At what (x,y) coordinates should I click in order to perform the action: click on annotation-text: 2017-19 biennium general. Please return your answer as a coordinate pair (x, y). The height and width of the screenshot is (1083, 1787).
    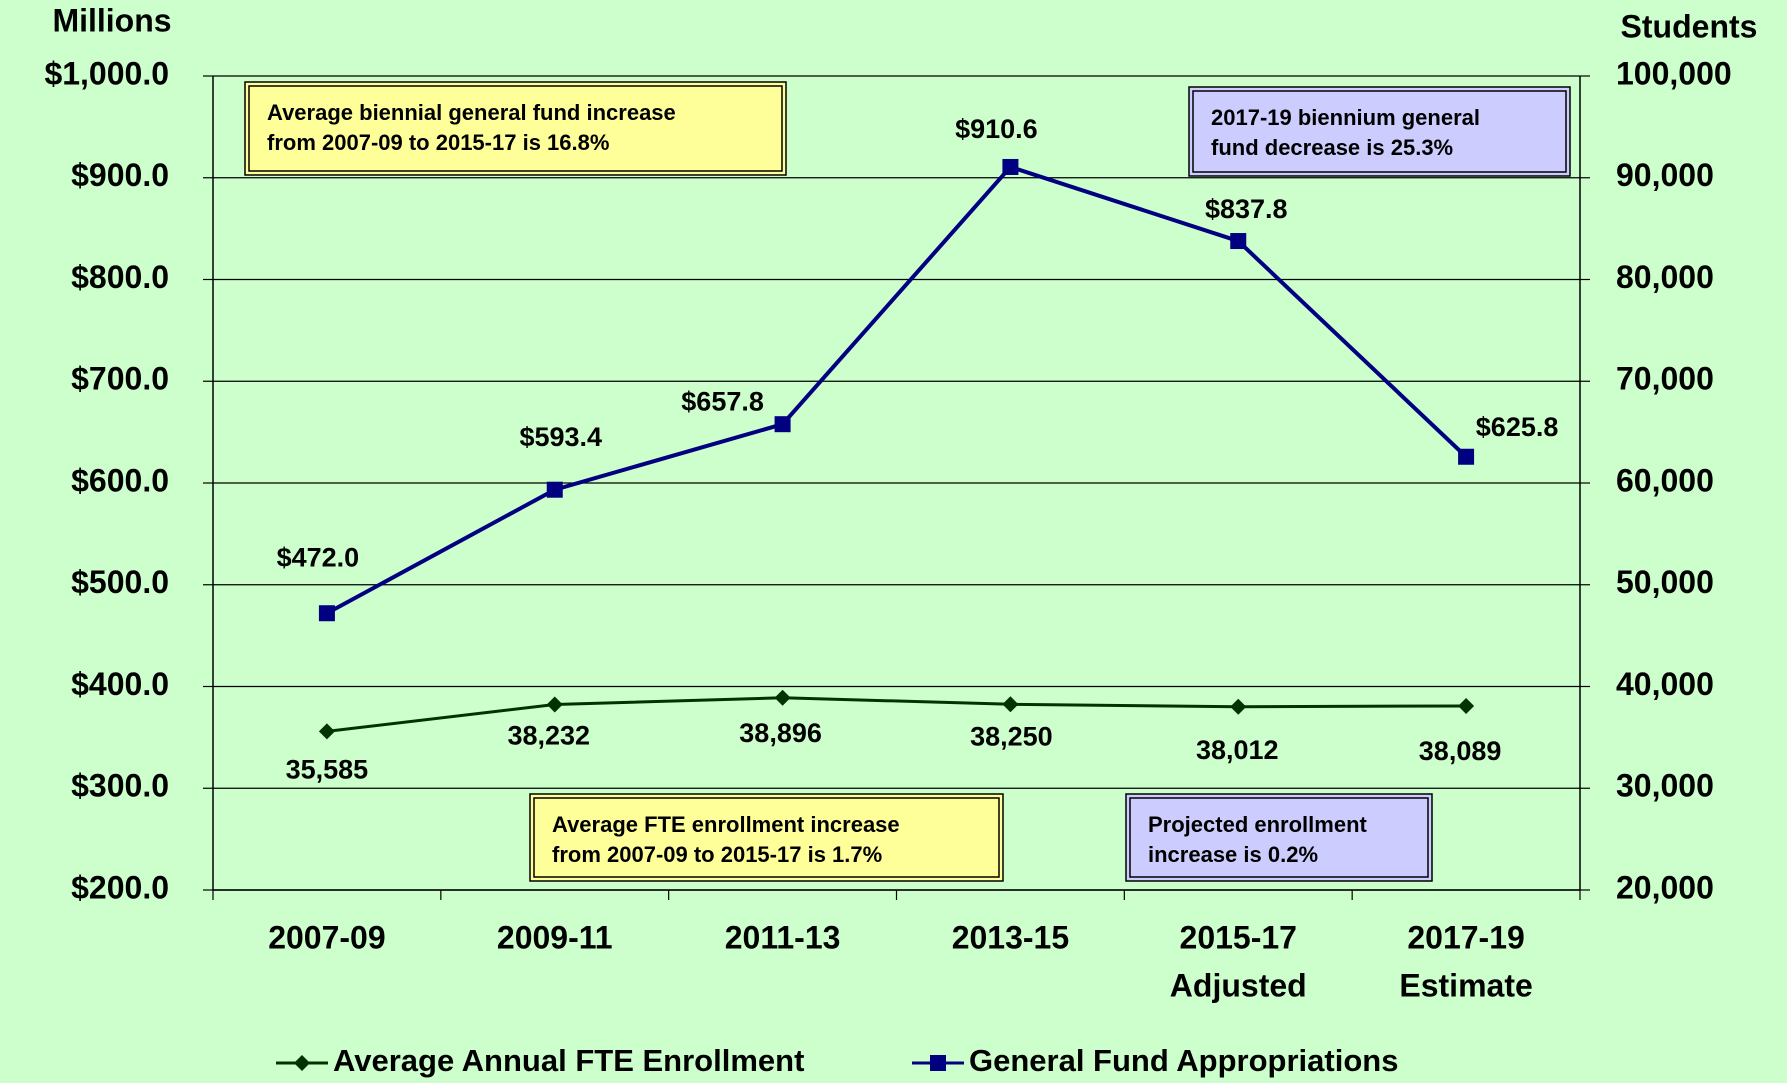
    Looking at the image, I should click on (1345, 117).